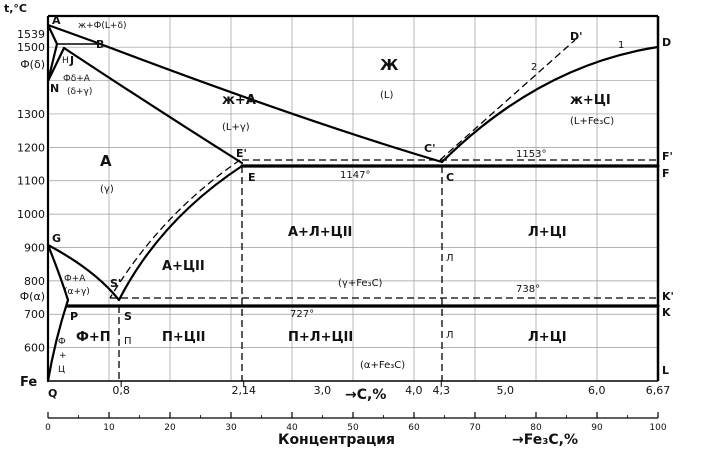 This screenshot has height=462, width=716. I want to click on y-axis-title: t,°C, so click(15, 8).